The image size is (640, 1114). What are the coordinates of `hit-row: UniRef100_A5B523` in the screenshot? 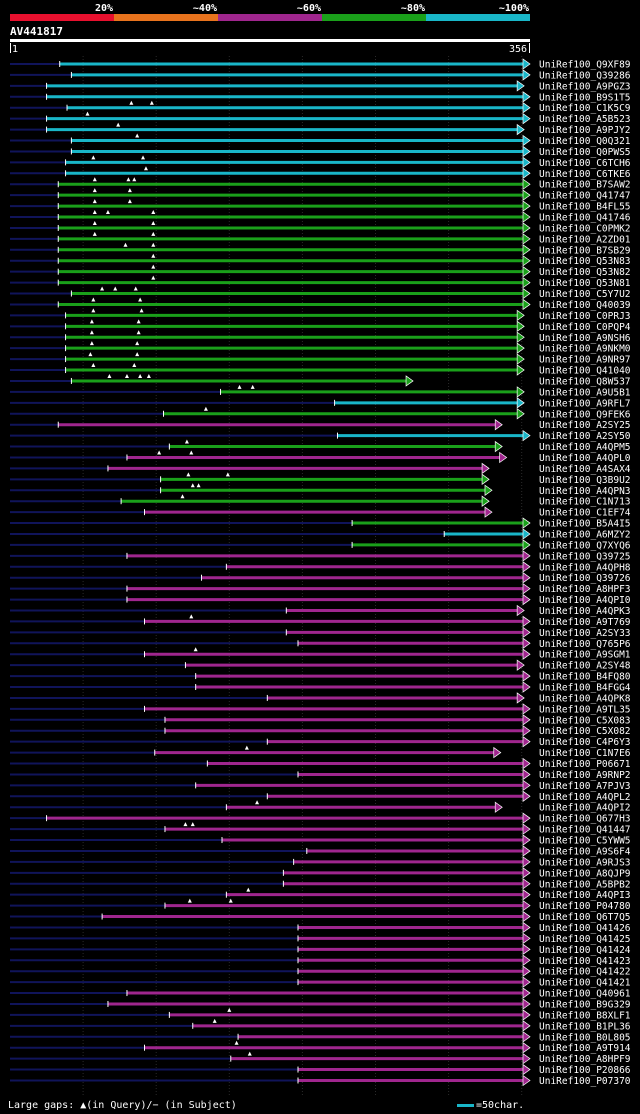 It's located at (320, 118).